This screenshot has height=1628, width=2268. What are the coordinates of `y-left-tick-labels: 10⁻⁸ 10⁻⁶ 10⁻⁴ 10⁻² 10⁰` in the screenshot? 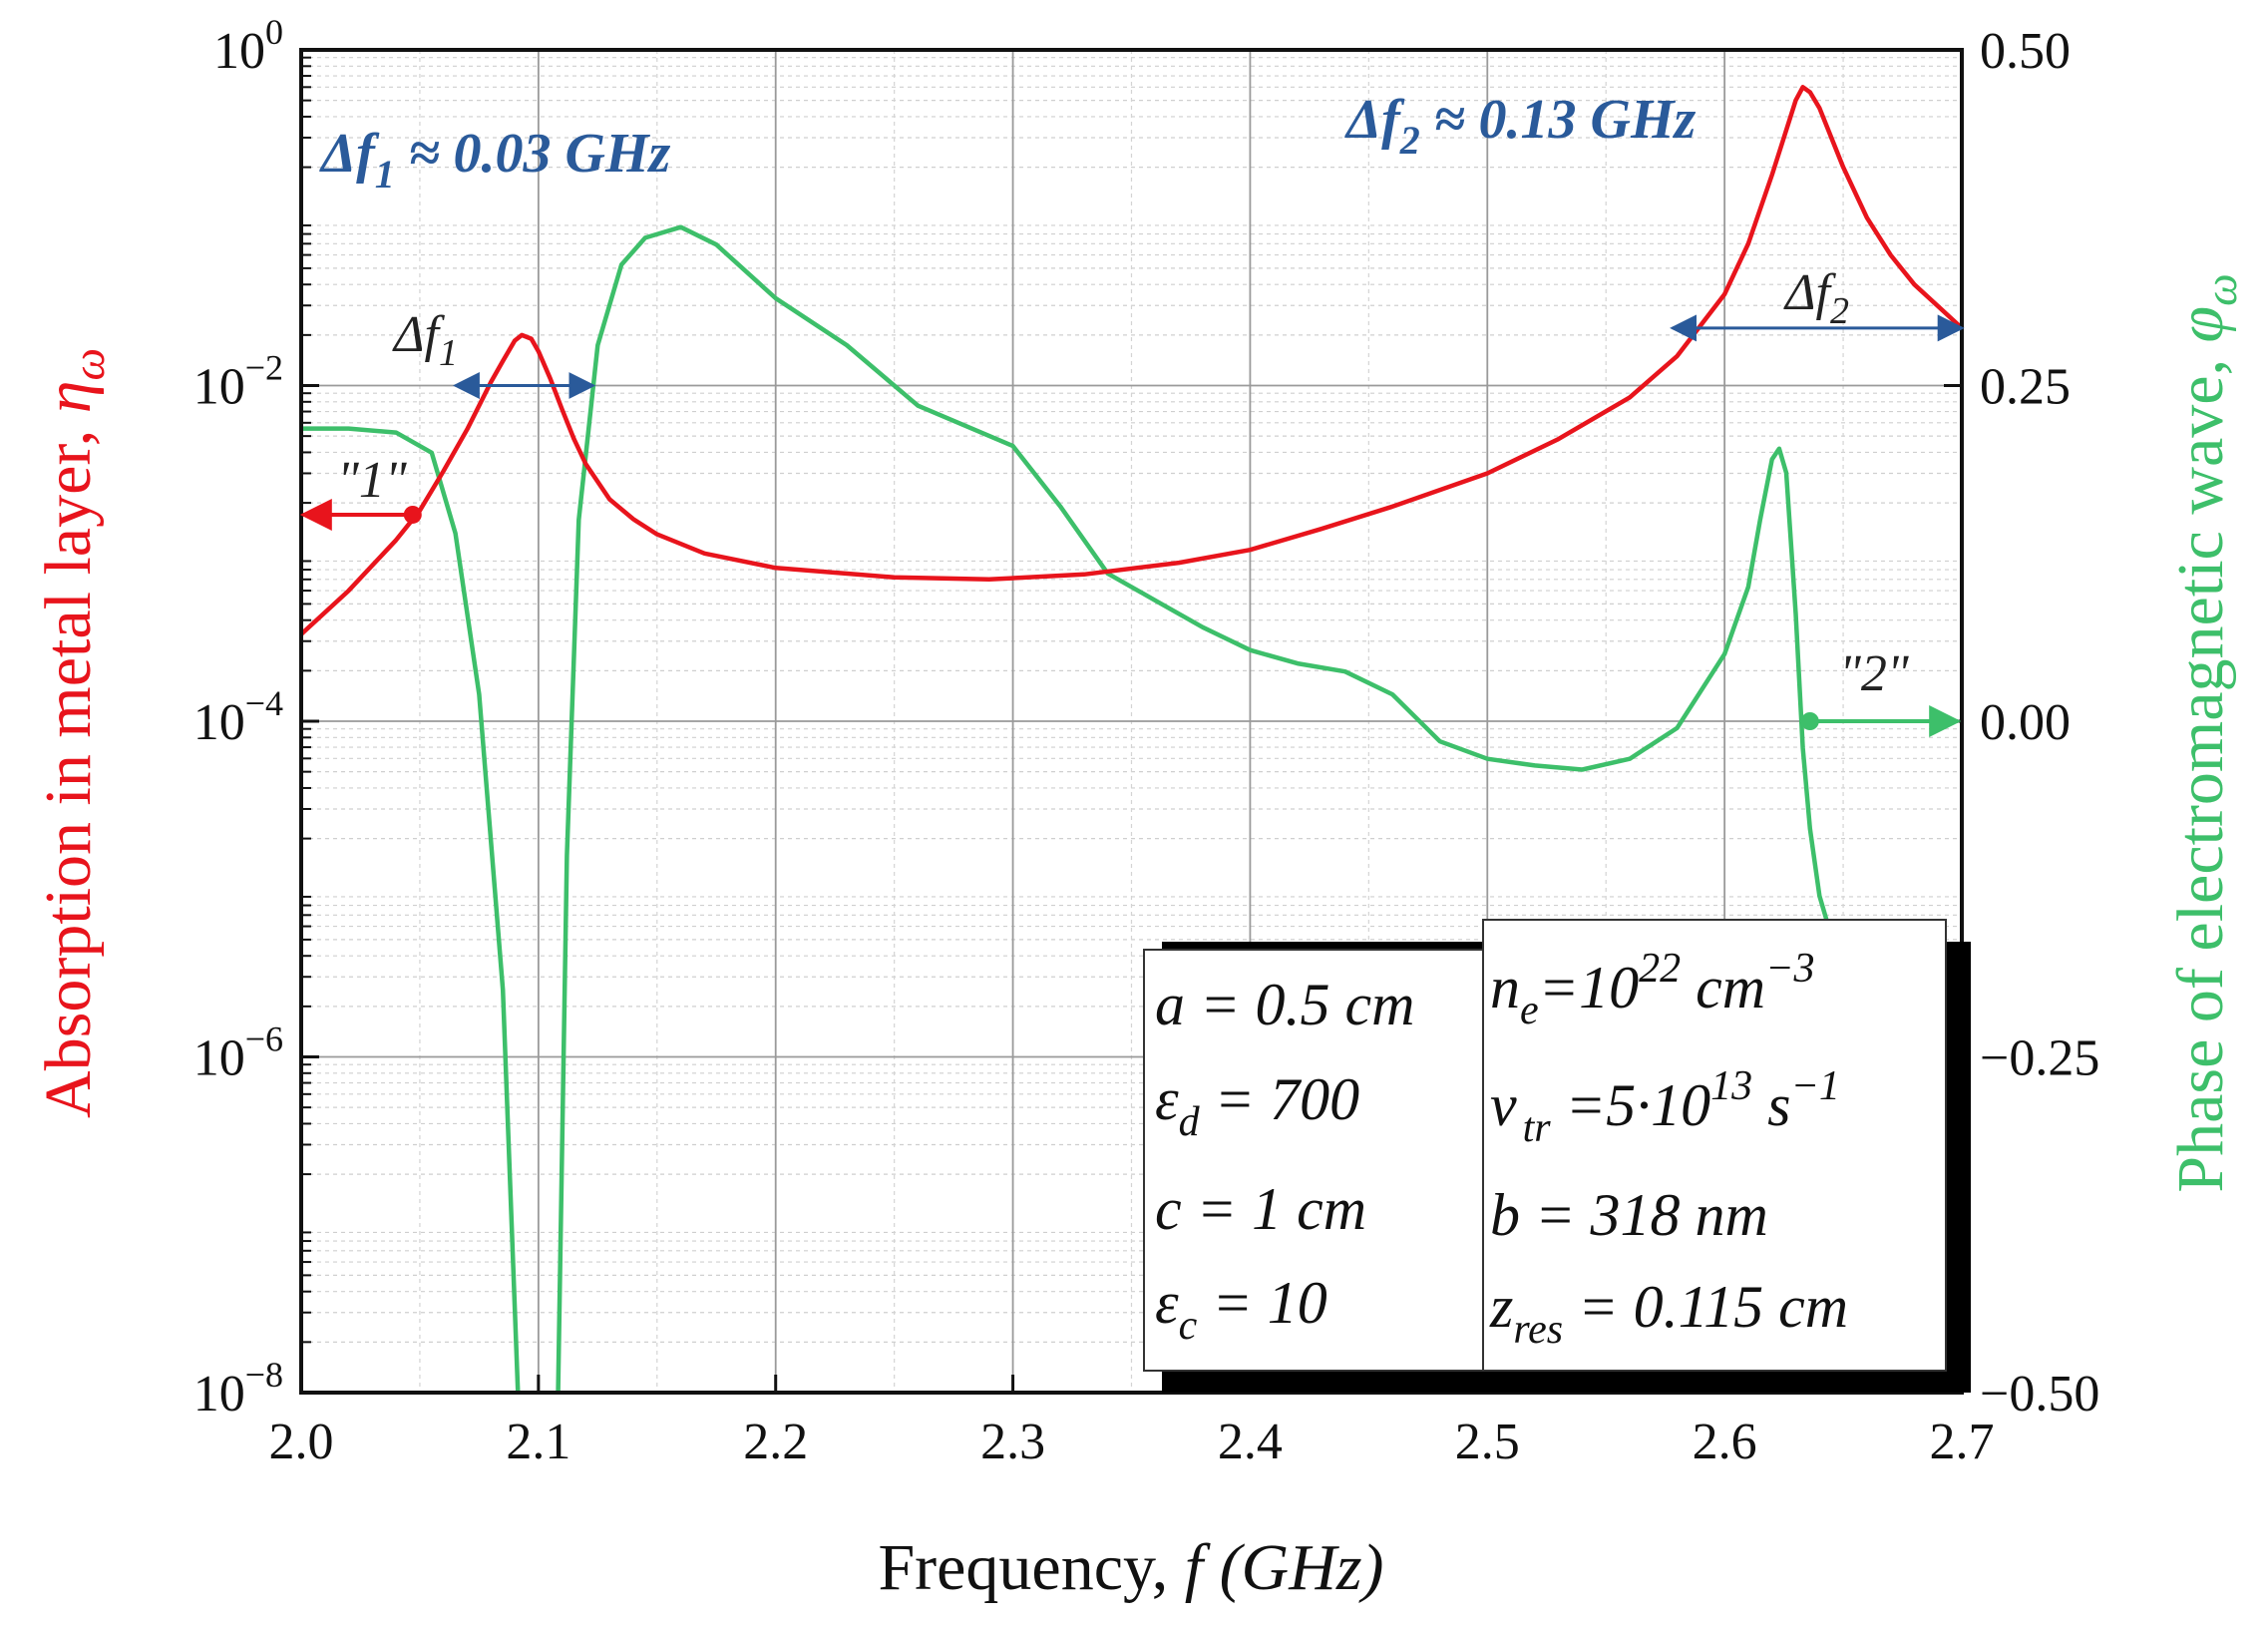 It's located at (238, 717).